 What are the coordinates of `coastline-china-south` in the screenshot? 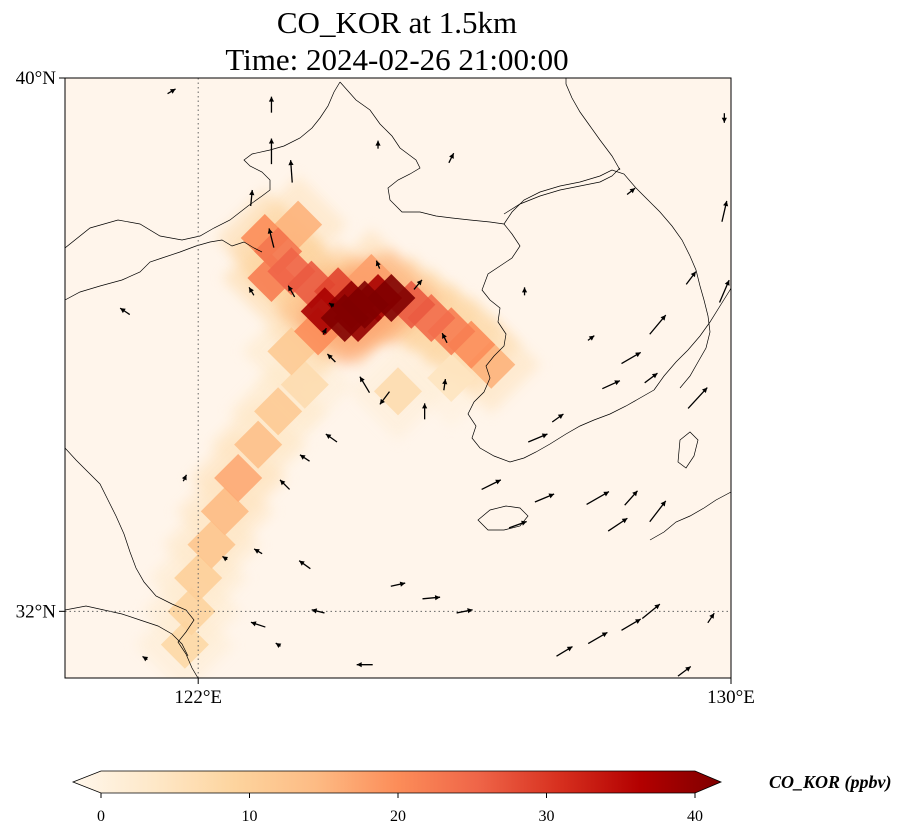 It's located at (132, 562).